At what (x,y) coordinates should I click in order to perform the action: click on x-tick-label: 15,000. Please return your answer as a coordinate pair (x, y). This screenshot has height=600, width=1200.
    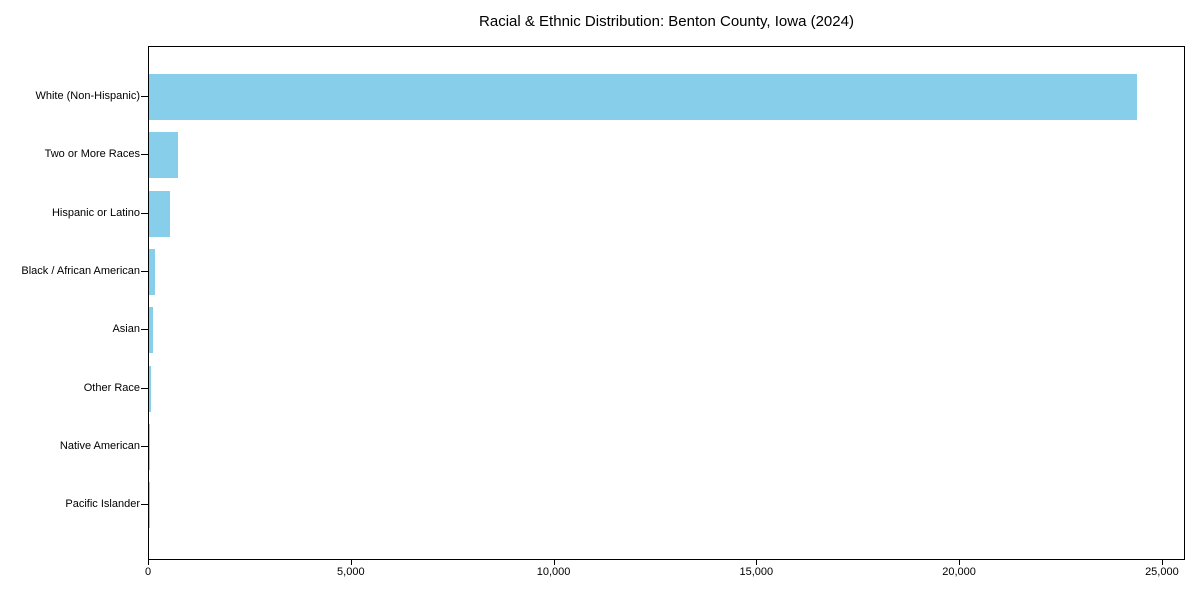
    Looking at the image, I should click on (756, 572).